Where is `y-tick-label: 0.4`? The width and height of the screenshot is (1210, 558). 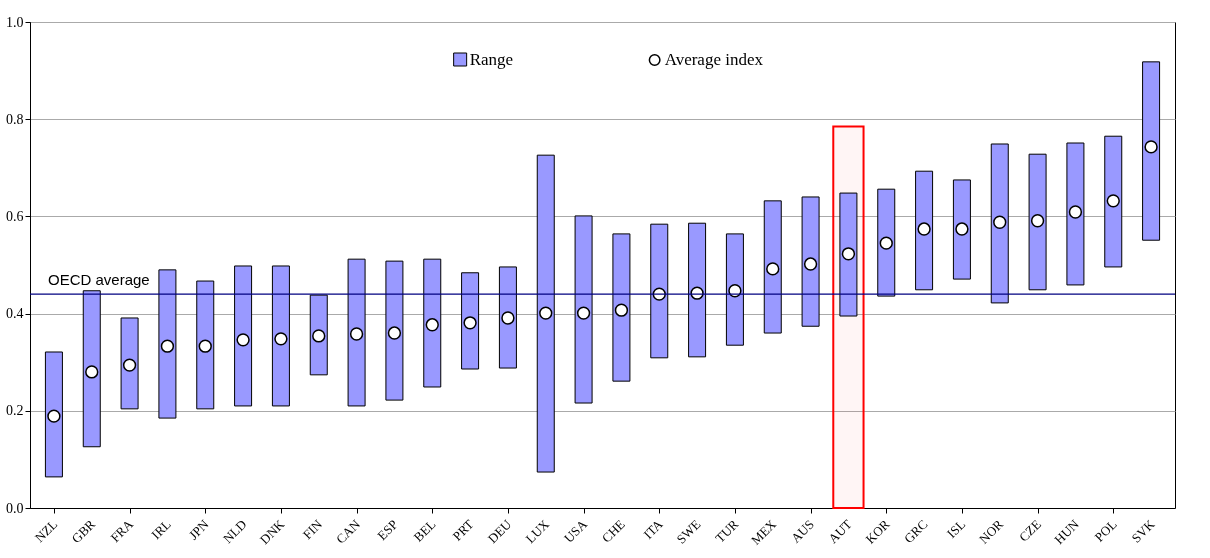
y-tick-label: 0.4 is located at coordinates (15, 314).